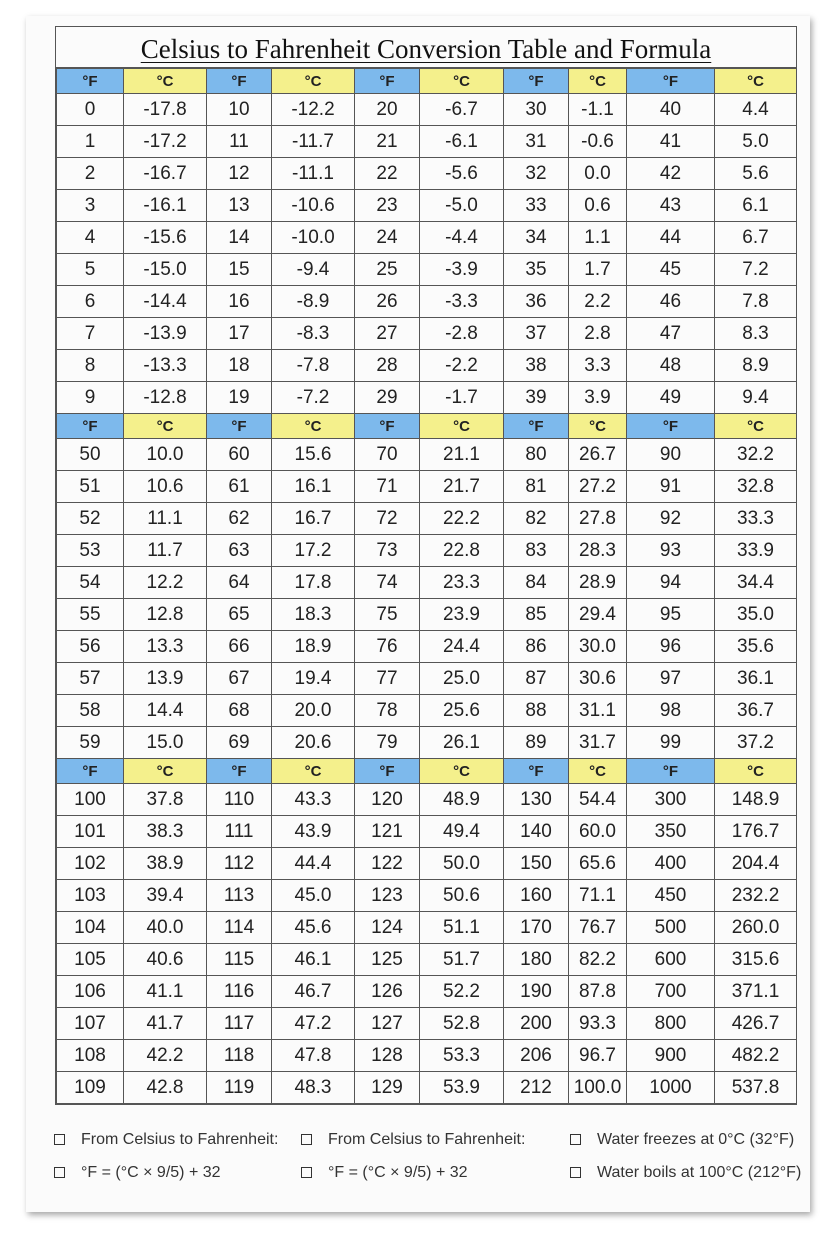 This screenshot has height=1238, width=835. What do you see at coordinates (90, 831) in the screenshot?
I see `cell: 101` at bounding box center [90, 831].